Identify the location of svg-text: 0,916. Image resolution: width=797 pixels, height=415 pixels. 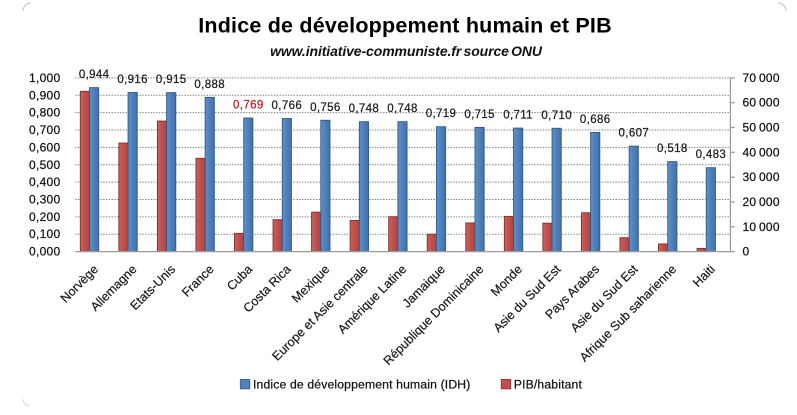
(132, 80).